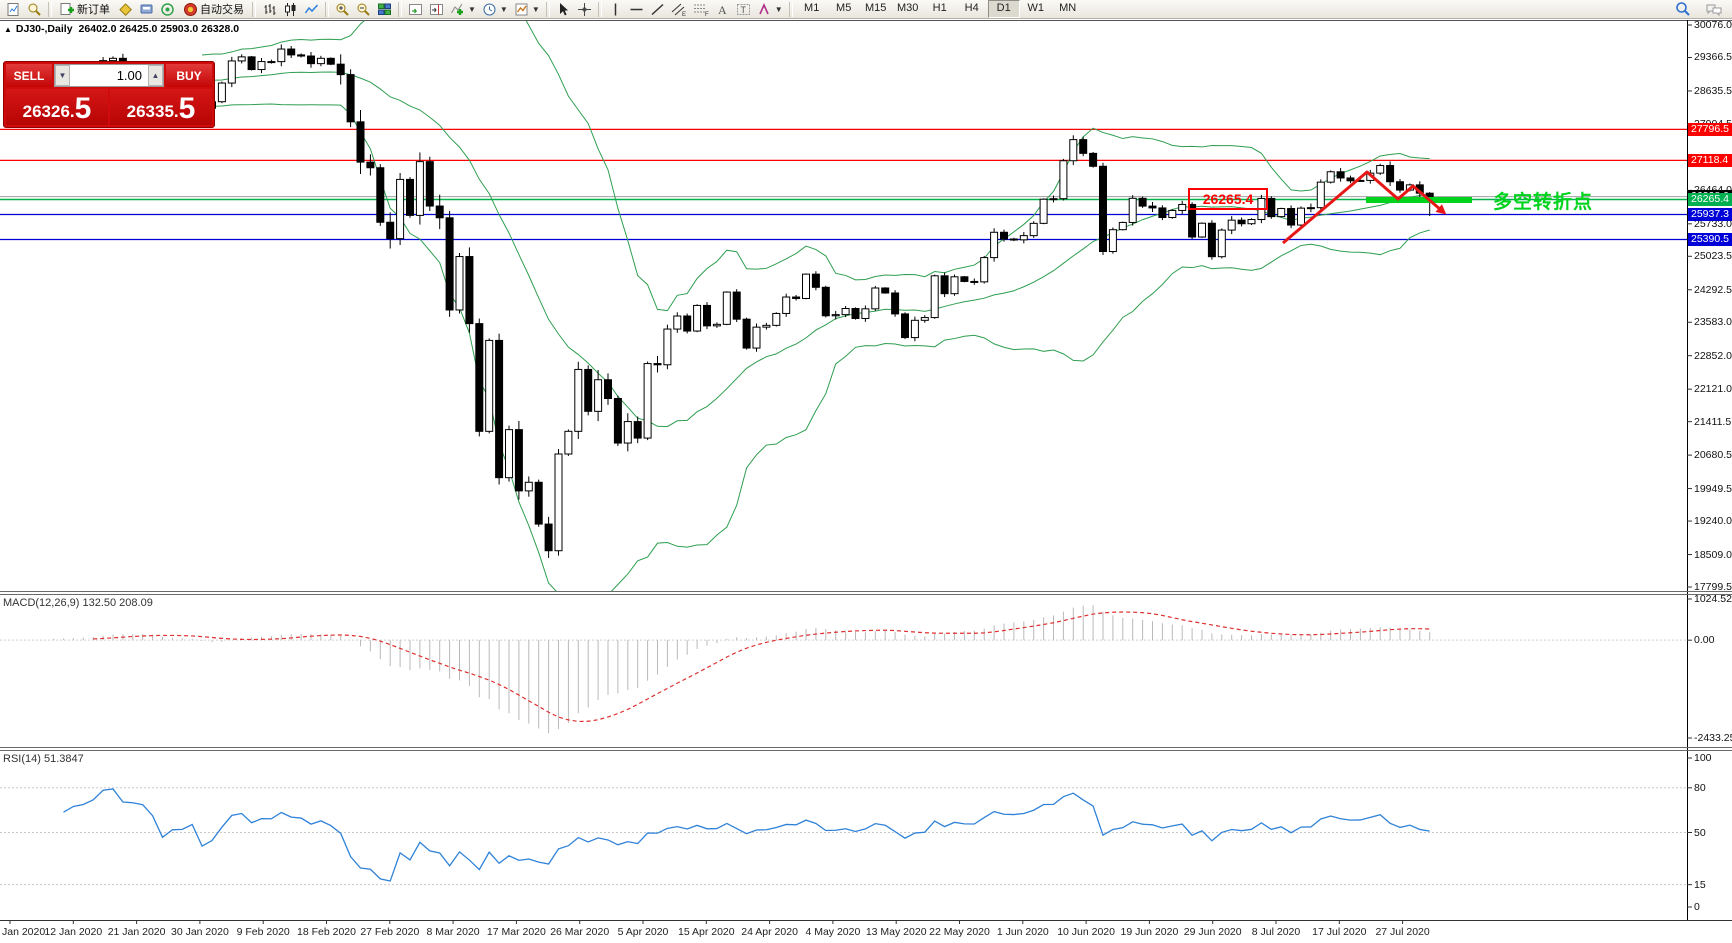 This screenshot has width=1732, height=943. I want to click on periods-button: ▼, so click(495, 9).